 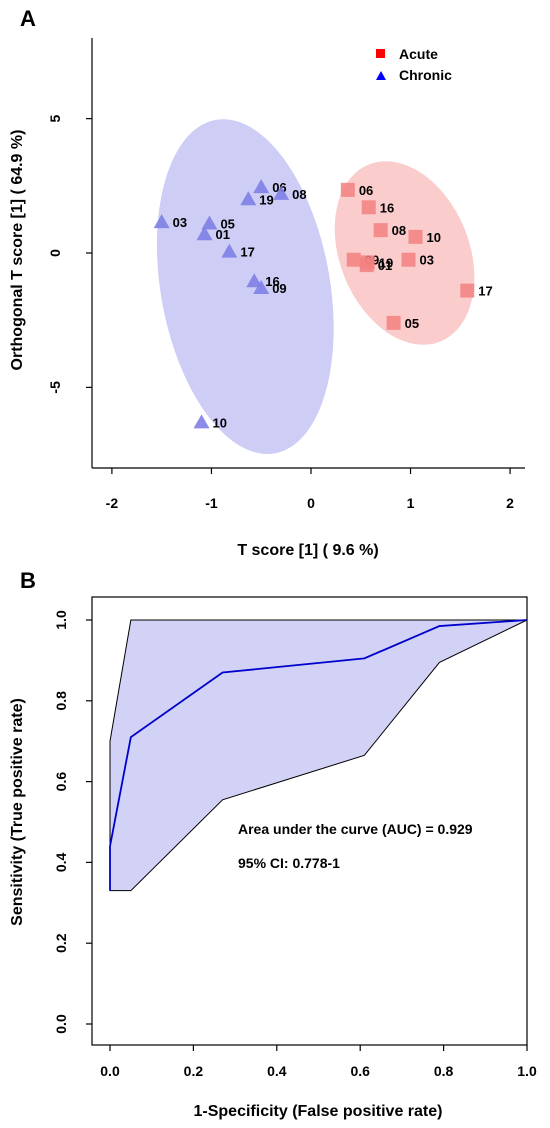 I want to click on chronic-point-label-19: 19, so click(x=266, y=199).